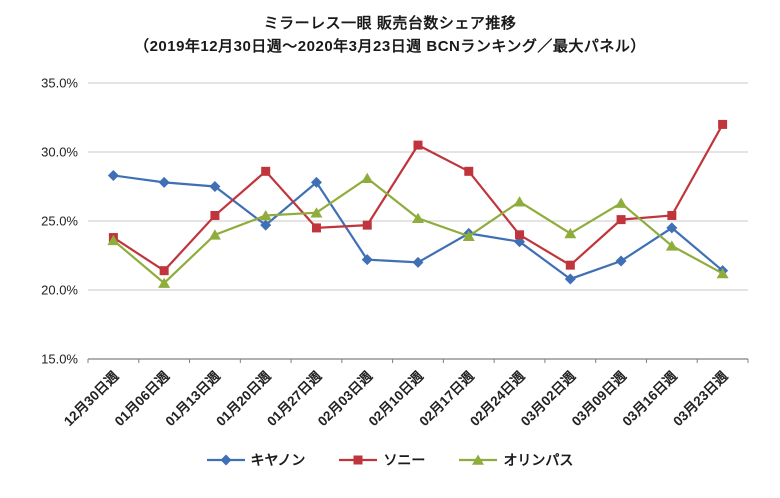 The height and width of the screenshot is (498, 780). Describe the element at coordinates (278, 459) in the screenshot. I see `legend-label: キヤノン` at that location.